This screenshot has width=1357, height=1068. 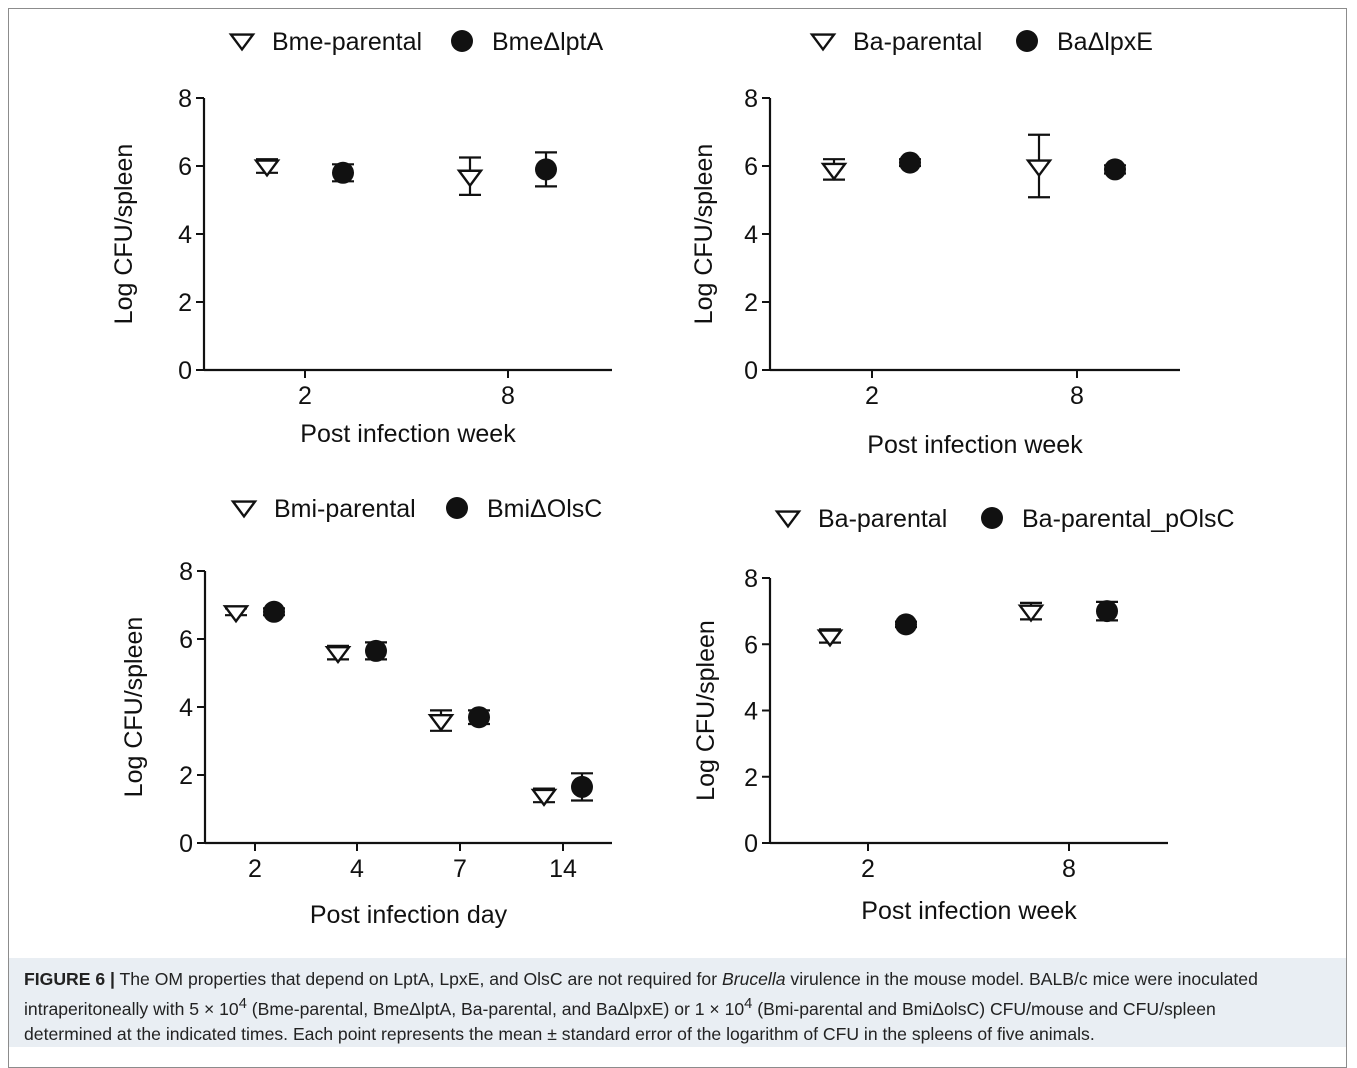 What do you see at coordinates (1128, 519) in the screenshot?
I see `legend-label: Ba-parental_pOlsC` at bounding box center [1128, 519].